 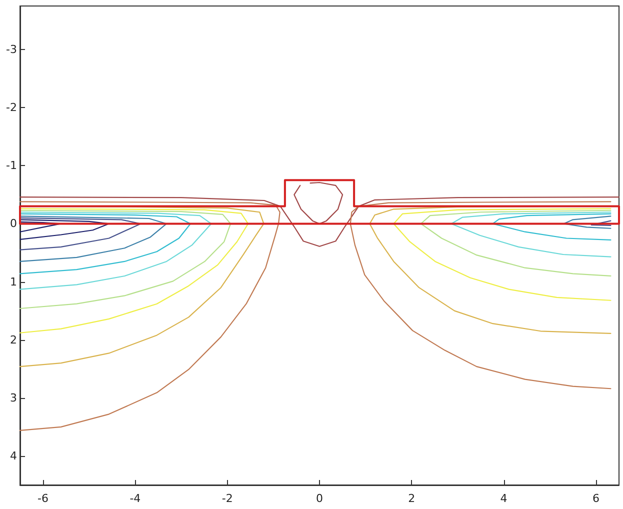 I want to click on y-tick-label: 4, so click(x=13, y=455).